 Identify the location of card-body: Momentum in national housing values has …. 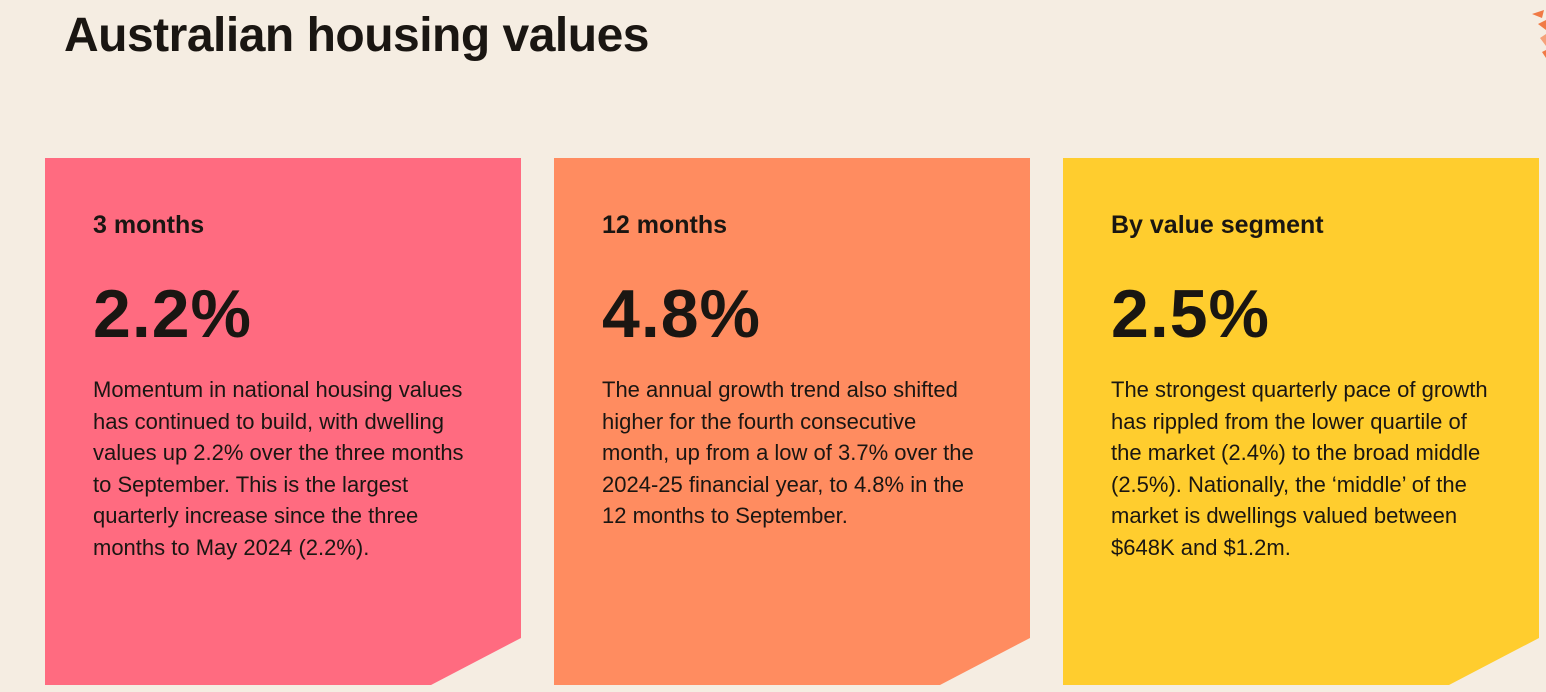
(278, 468).